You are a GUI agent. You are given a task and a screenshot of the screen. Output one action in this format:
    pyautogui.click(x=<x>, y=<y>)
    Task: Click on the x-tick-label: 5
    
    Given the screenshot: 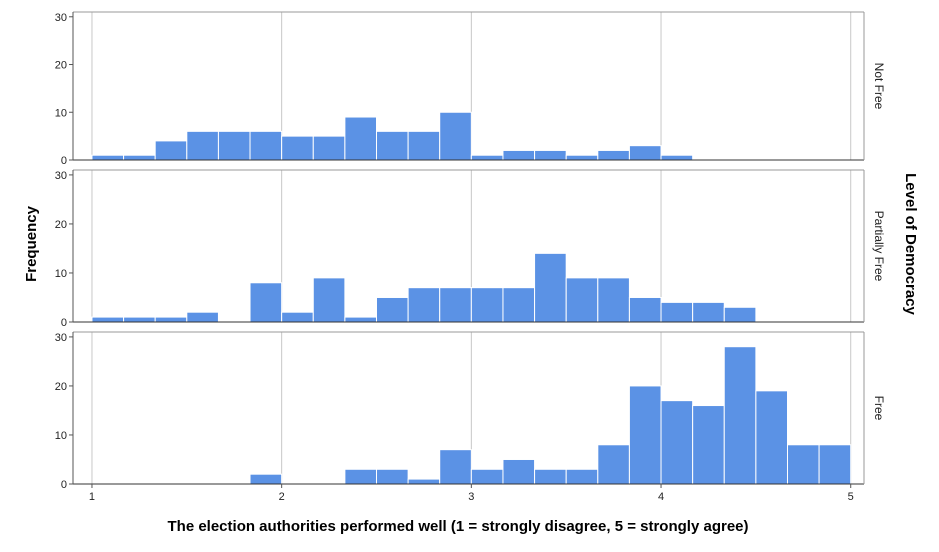 What is the action you would take?
    pyautogui.click(x=851, y=497)
    